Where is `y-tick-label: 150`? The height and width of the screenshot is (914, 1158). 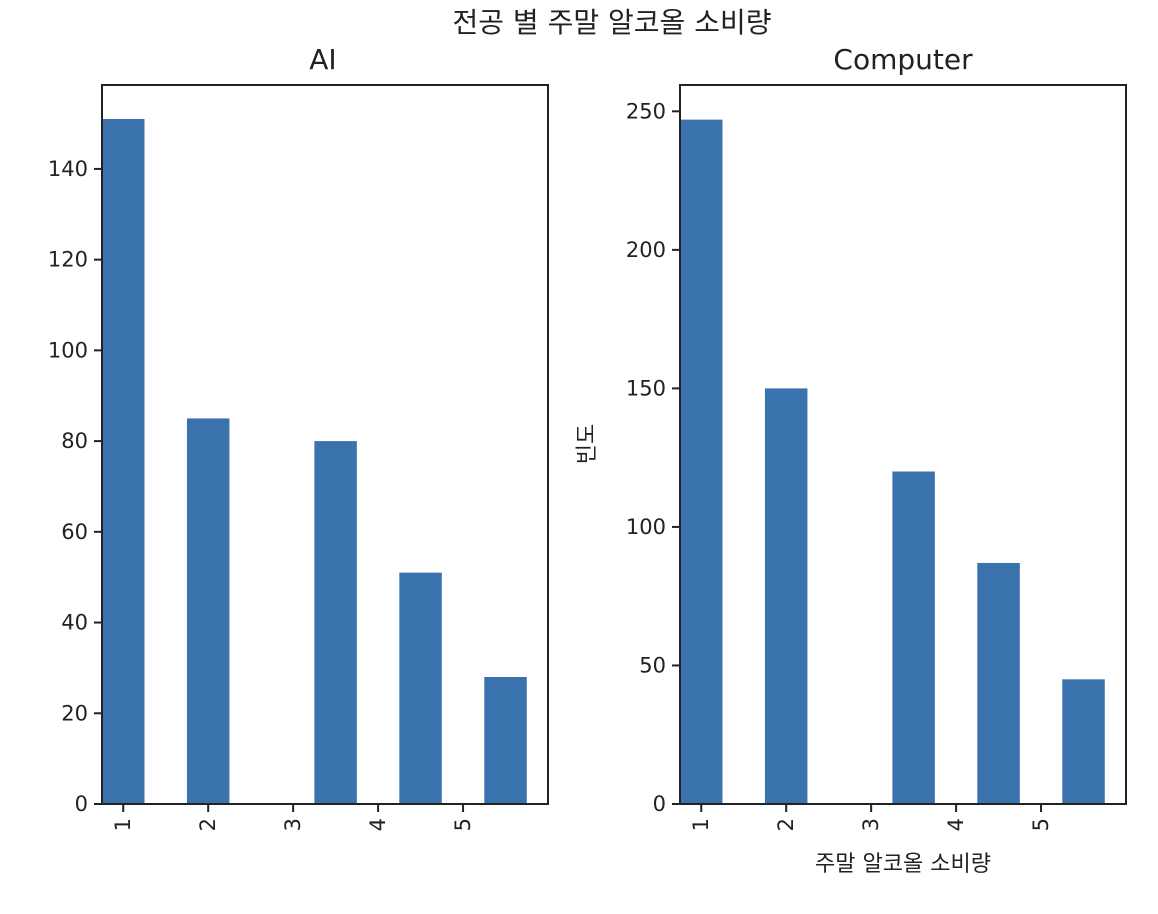 y-tick-label: 150 is located at coordinates (646, 388).